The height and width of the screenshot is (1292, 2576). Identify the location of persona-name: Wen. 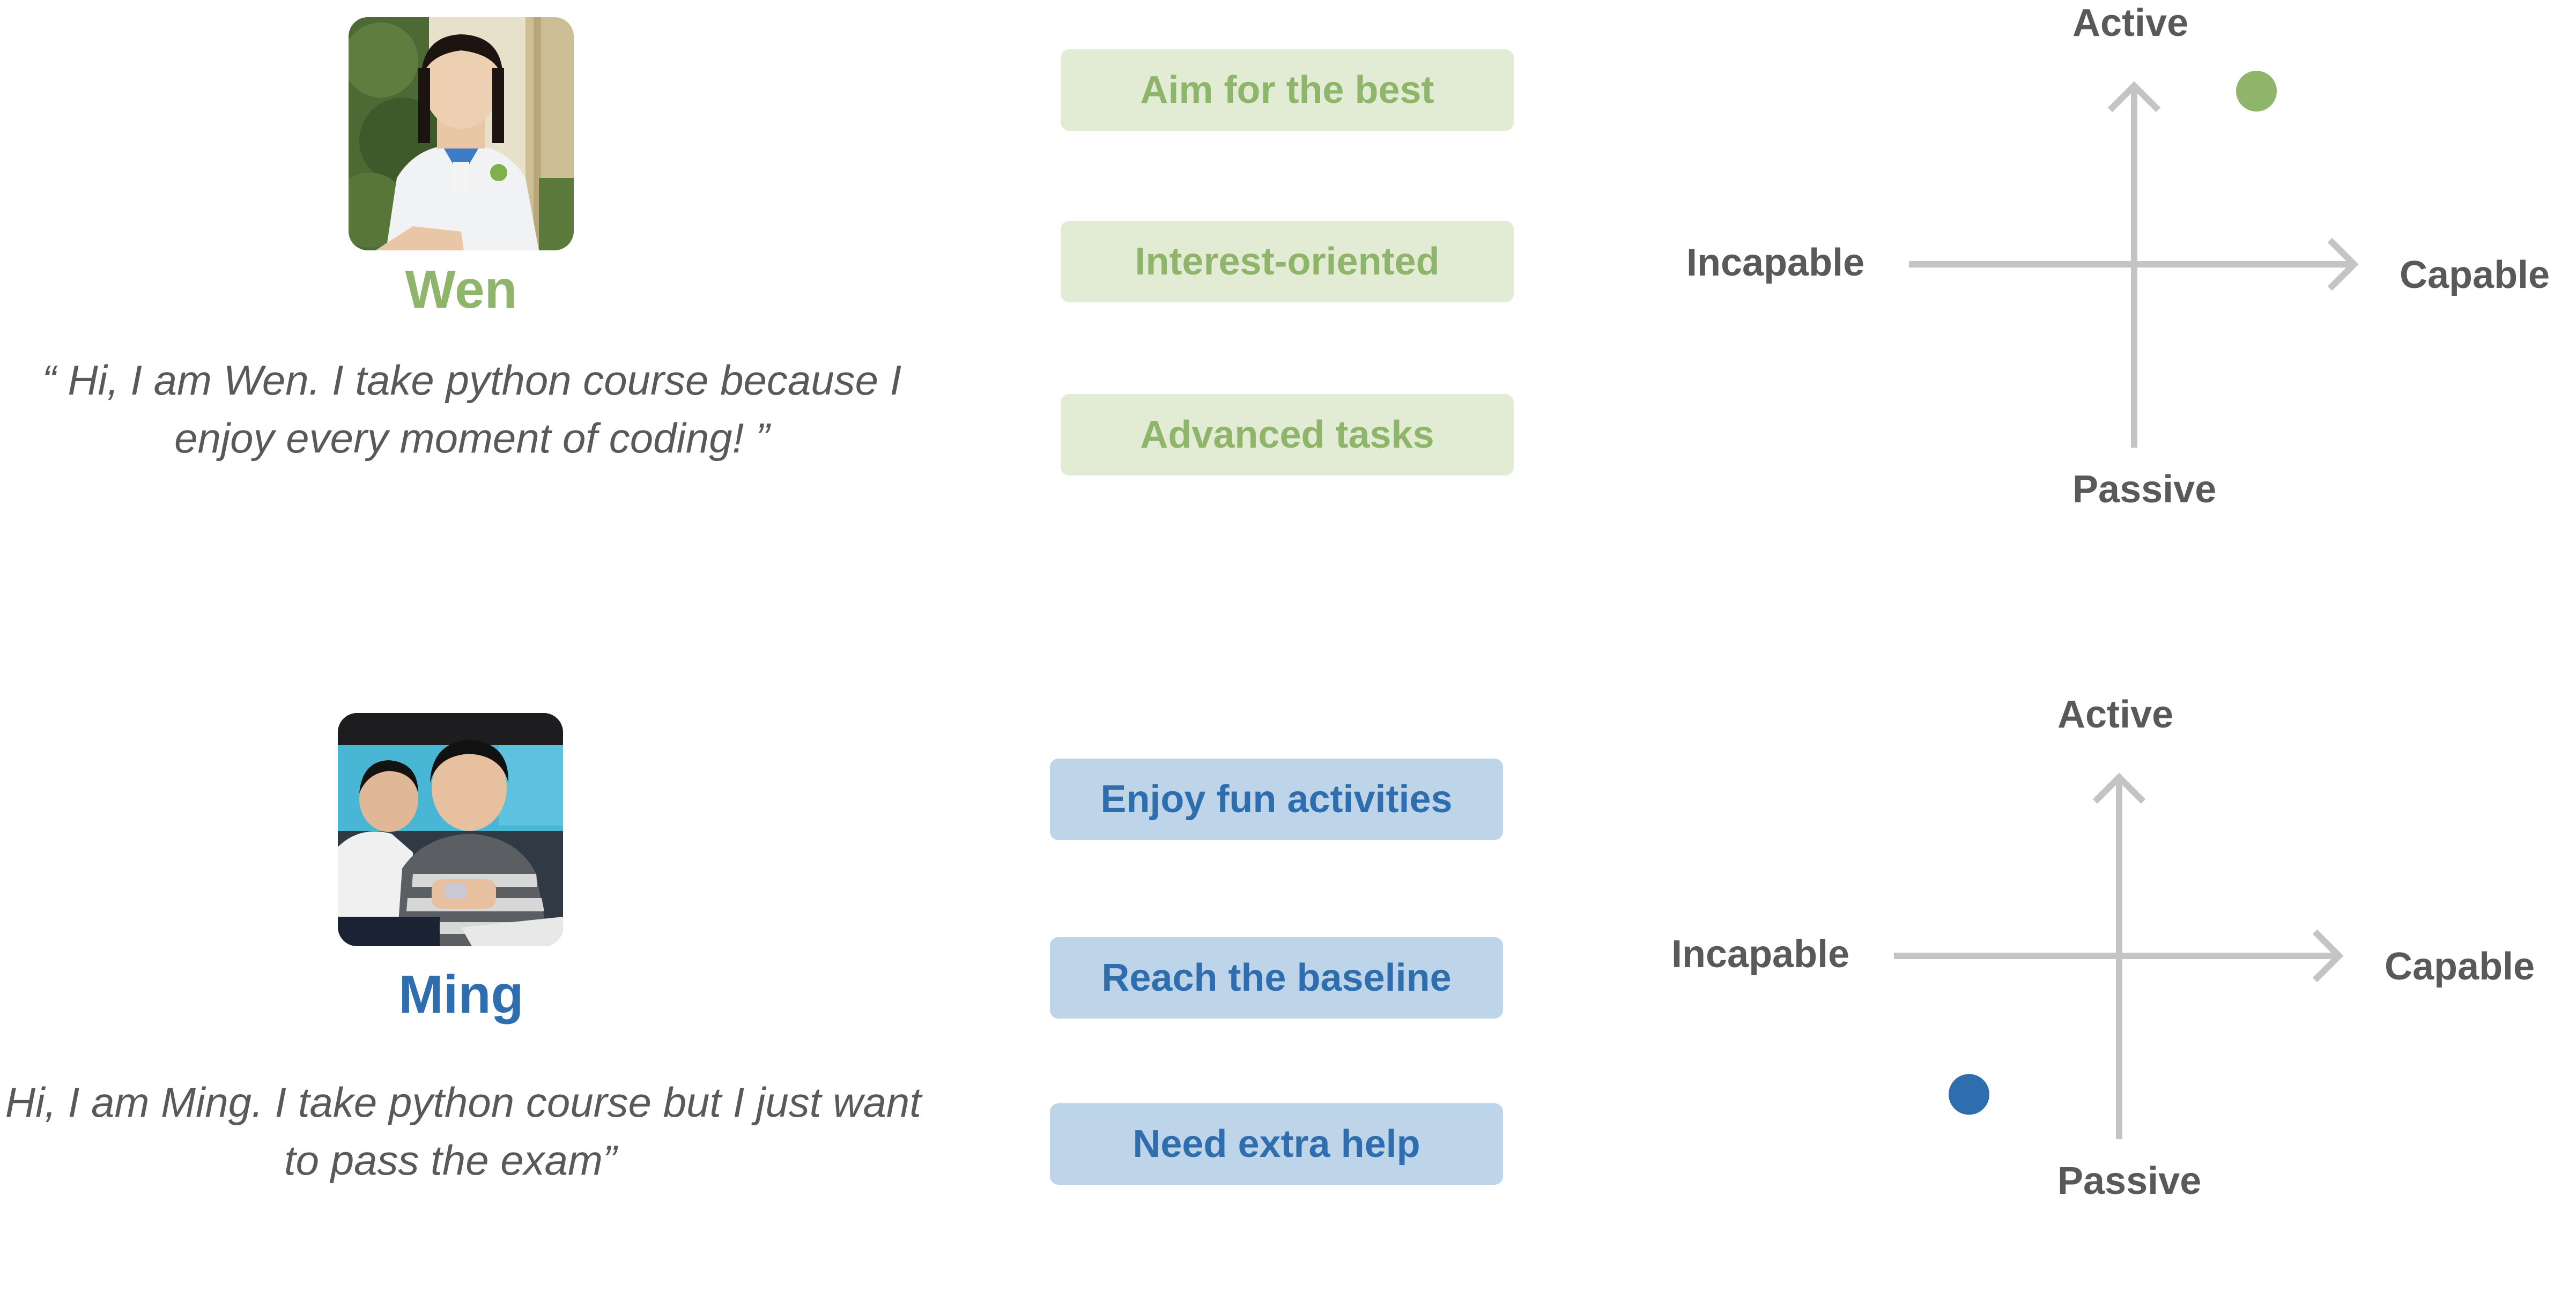
(461, 289).